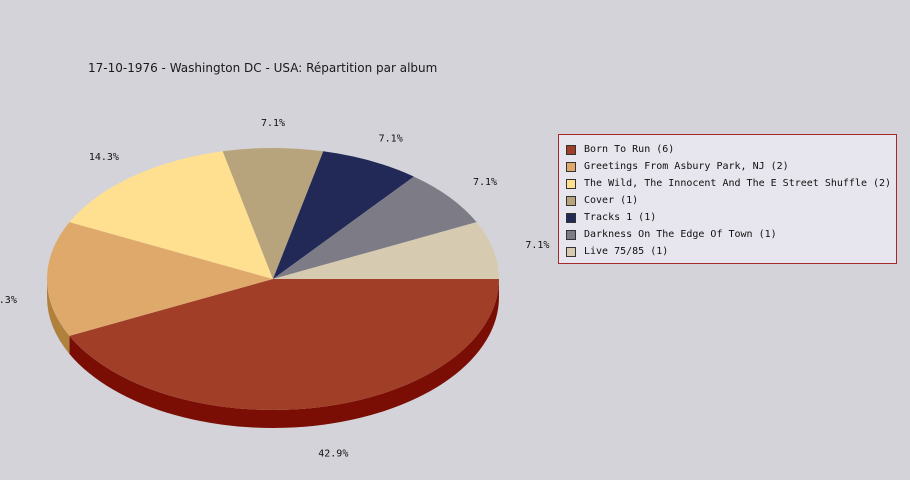 This screenshot has height=480, width=910. Describe the element at coordinates (333, 453) in the screenshot. I see `pie-label-0: 42.9%` at that location.